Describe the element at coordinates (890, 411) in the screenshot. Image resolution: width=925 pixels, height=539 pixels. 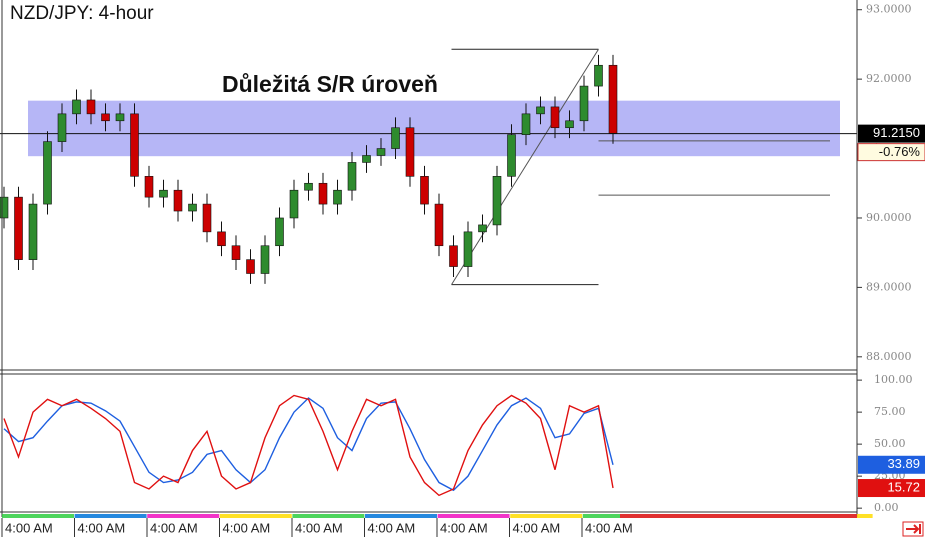
I see `stoch-y-tick-label: 75.00` at that location.